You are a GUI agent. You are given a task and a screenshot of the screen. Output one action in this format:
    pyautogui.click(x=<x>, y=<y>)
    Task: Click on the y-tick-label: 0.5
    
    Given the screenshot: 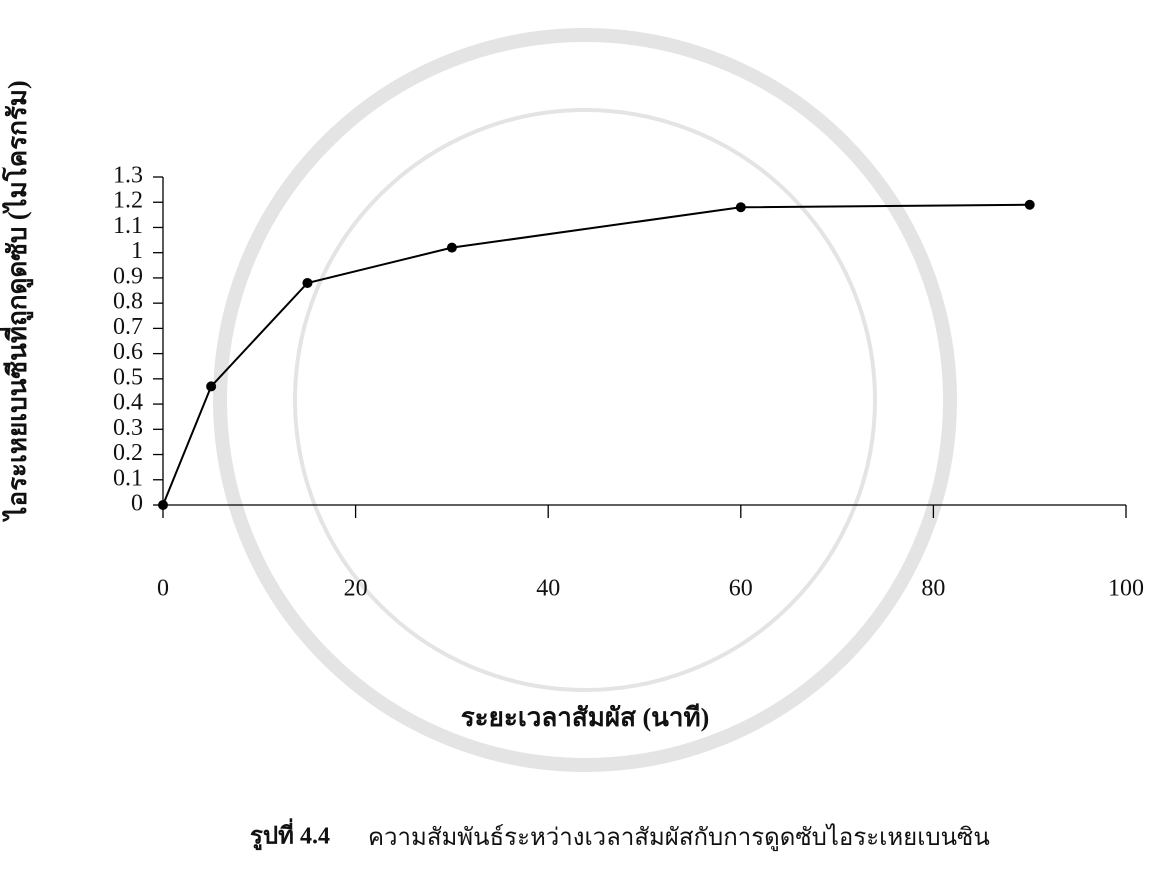 What is the action you would take?
    pyautogui.click(x=128, y=377)
    